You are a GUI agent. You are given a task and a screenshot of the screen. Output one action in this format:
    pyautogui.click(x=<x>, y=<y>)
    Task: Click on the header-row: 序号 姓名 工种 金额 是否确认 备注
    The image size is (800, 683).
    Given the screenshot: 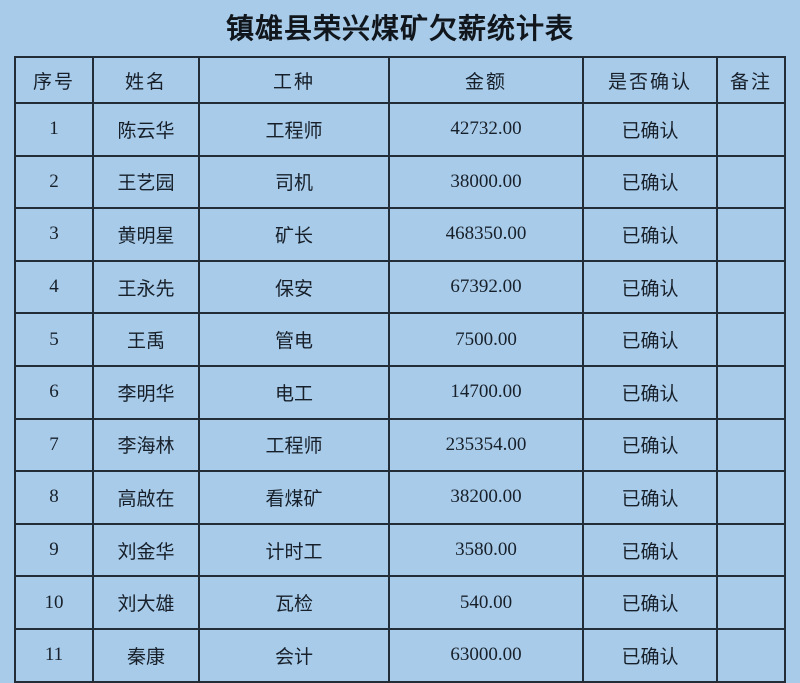 What is the action you would take?
    pyautogui.click(x=400, y=80)
    